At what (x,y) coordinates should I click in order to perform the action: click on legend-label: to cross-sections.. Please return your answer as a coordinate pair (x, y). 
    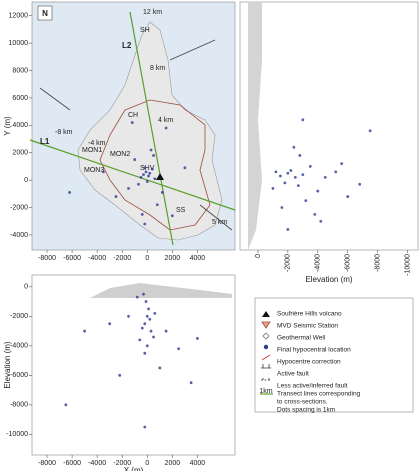
    Looking at the image, I should click on (302, 402).